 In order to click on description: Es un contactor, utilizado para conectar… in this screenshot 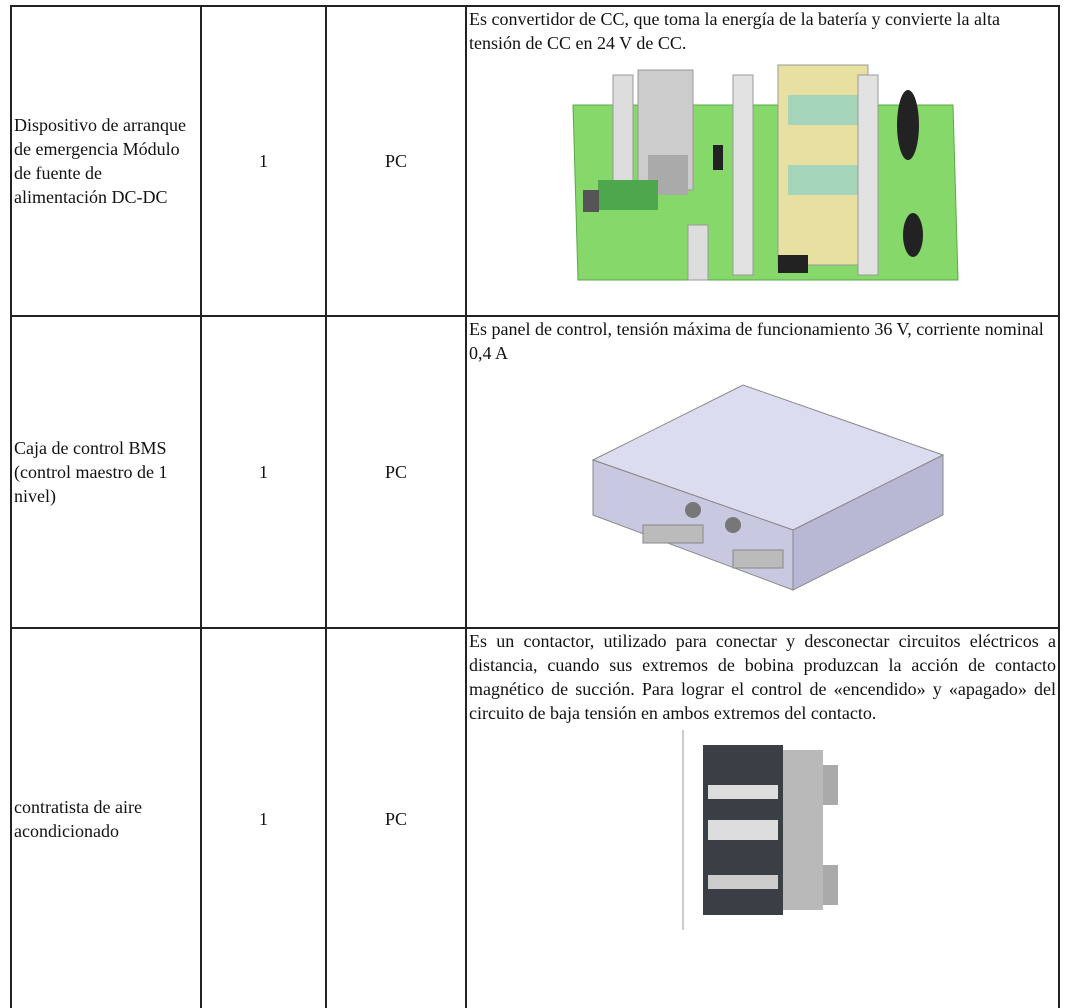, I will do `click(762, 677)`.